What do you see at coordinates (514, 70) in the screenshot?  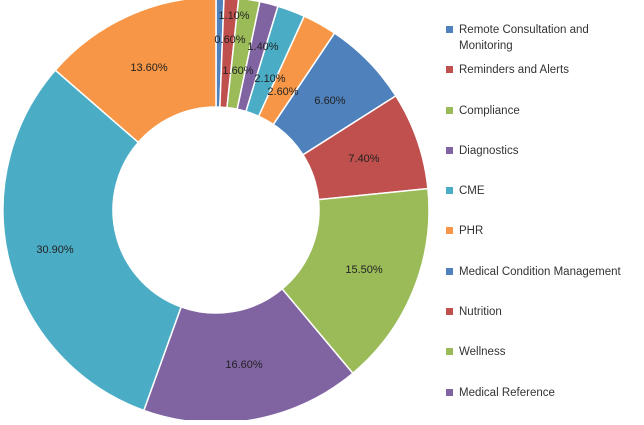 I see `legend-label: Reminders and Alerts` at bounding box center [514, 70].